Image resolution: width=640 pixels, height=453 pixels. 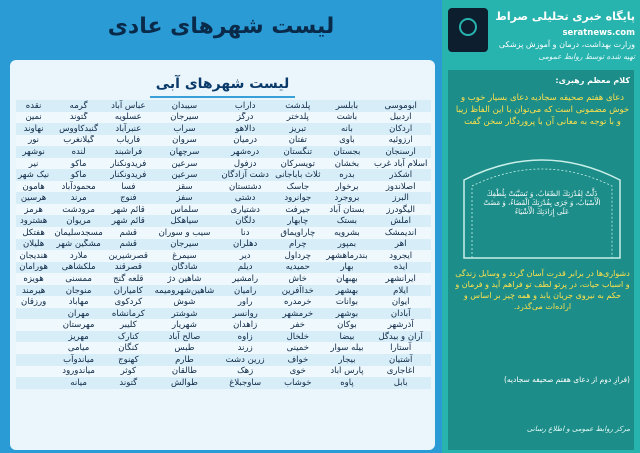 What do you see at coordinates (245, 348) in the screenshot?
I see `city-cell: زرند` at bounding box center [245, 348].